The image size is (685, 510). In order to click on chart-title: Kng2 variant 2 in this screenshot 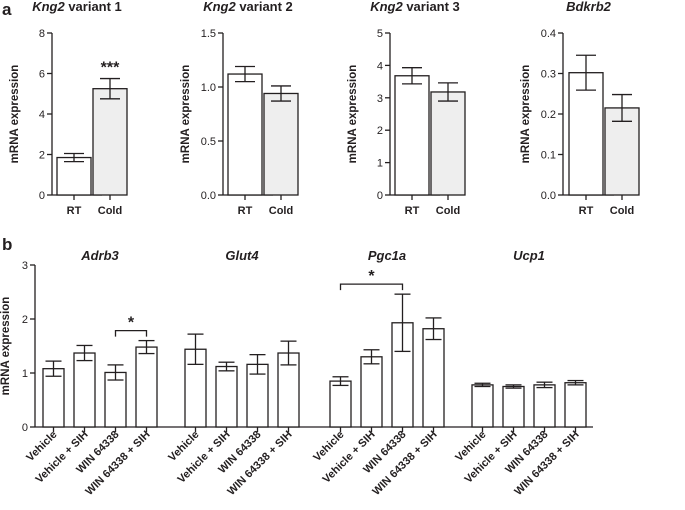, I will do `click(248, 7)`.